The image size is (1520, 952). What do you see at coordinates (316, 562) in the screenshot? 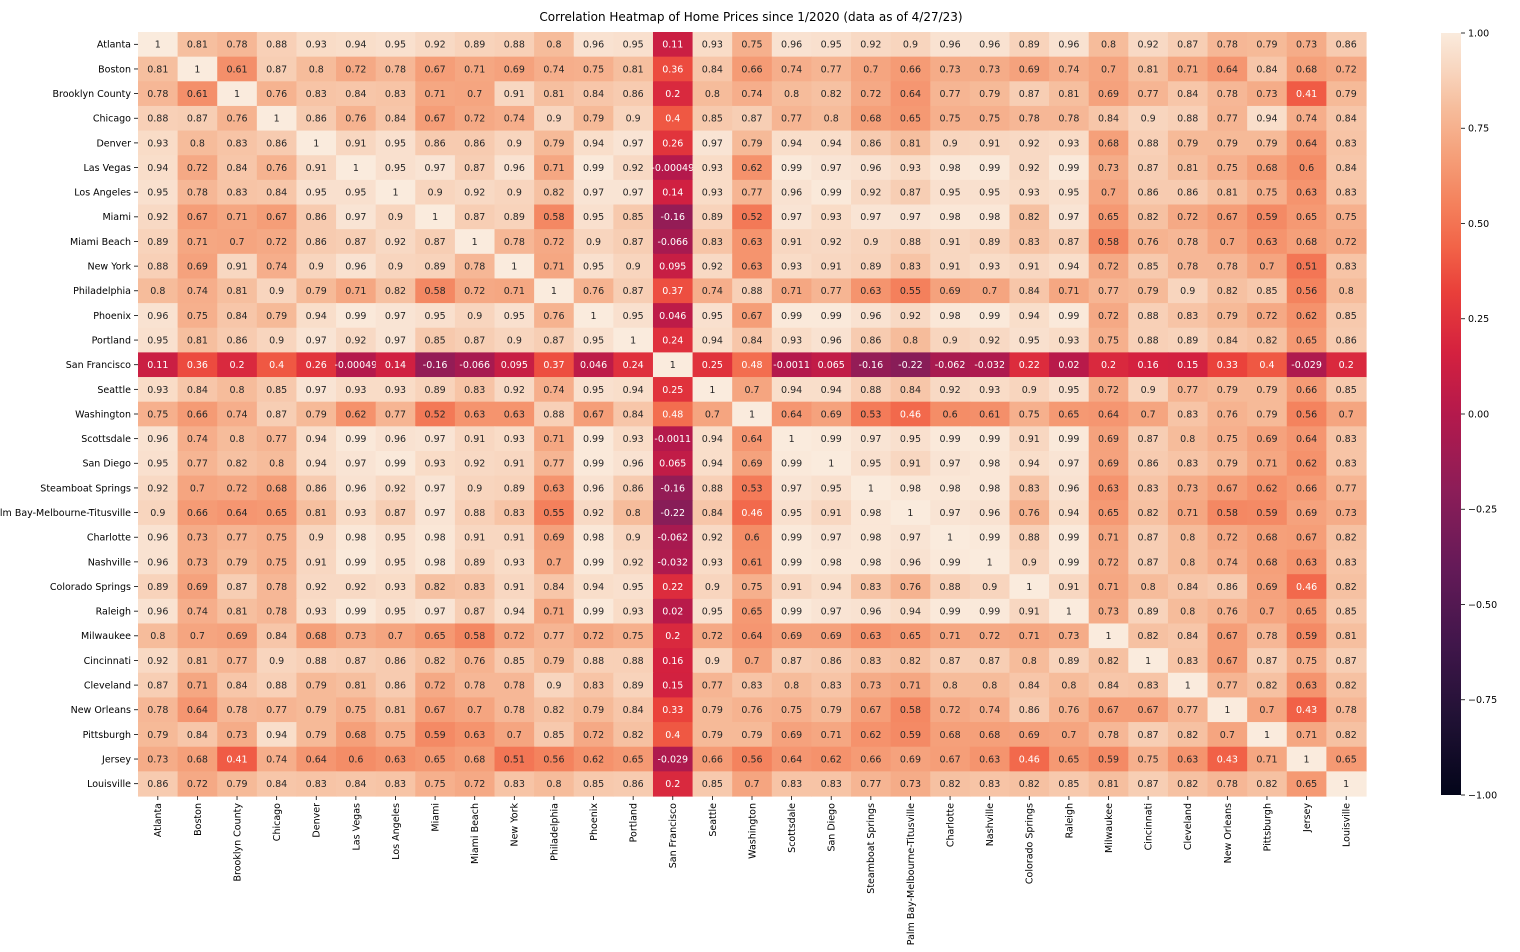
I see `cell-value-label: 0.91` at bounding box center [316, 562].